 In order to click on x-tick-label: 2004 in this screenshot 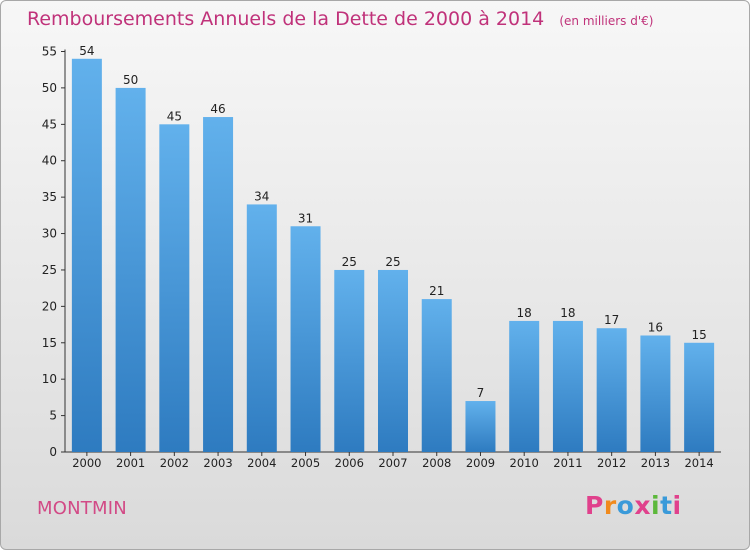, I will do `click(261, 463)`.